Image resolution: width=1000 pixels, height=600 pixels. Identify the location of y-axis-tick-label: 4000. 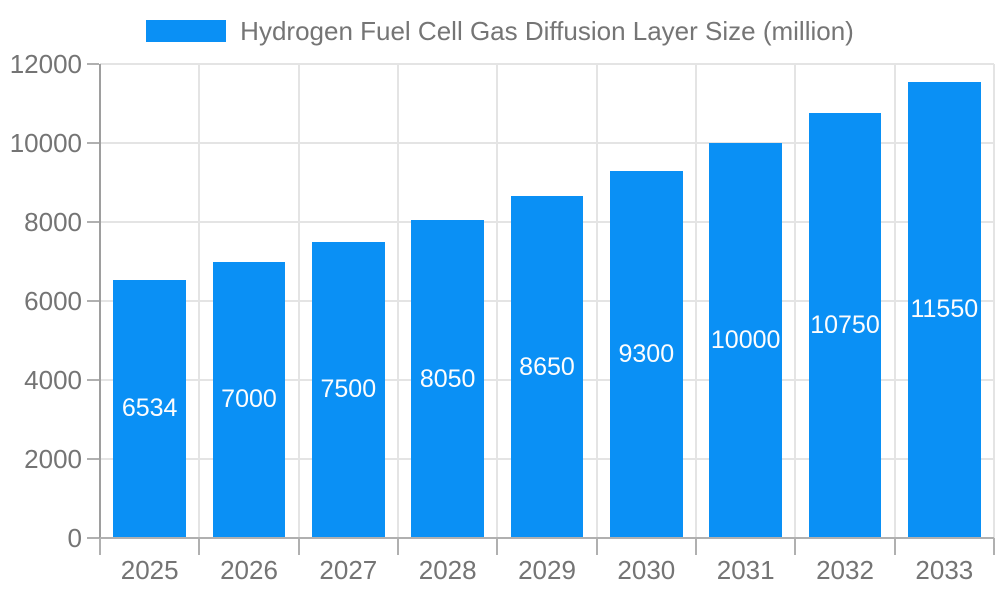
(53, 380).